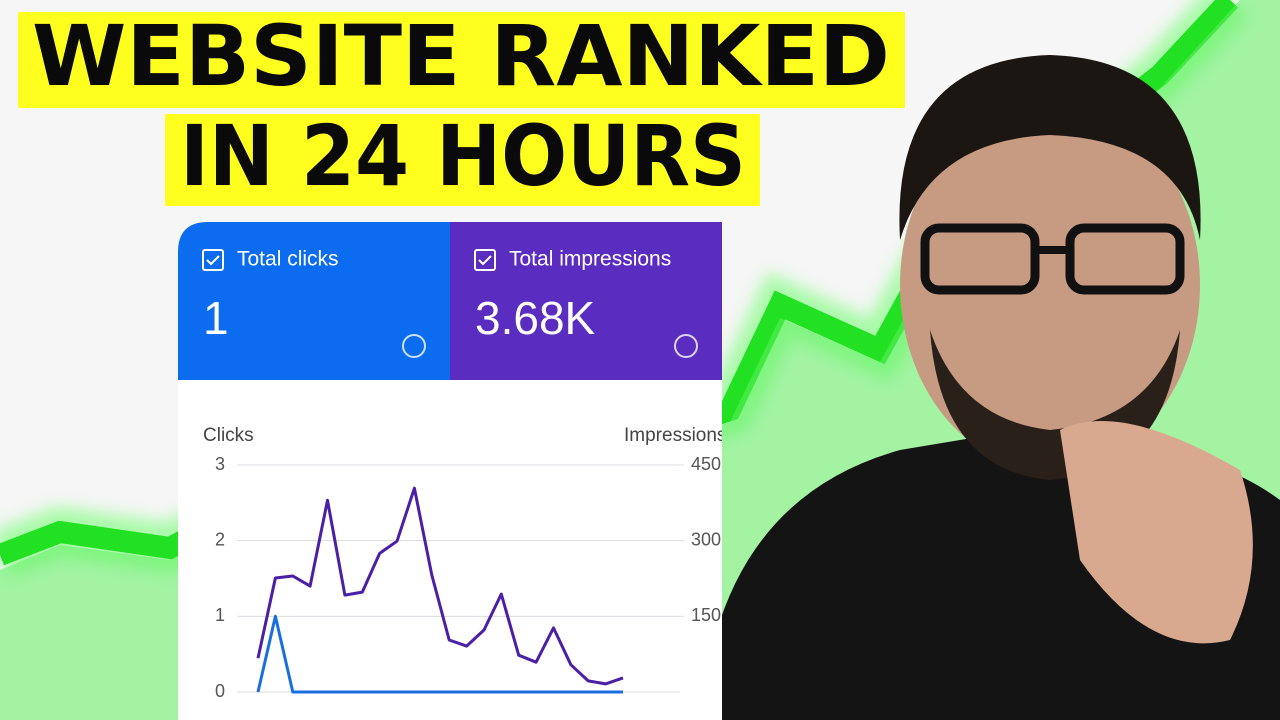 This screenshot has height=720, width=1280. I want to click on y2-axis-title: Impressions, so click(675, 435).